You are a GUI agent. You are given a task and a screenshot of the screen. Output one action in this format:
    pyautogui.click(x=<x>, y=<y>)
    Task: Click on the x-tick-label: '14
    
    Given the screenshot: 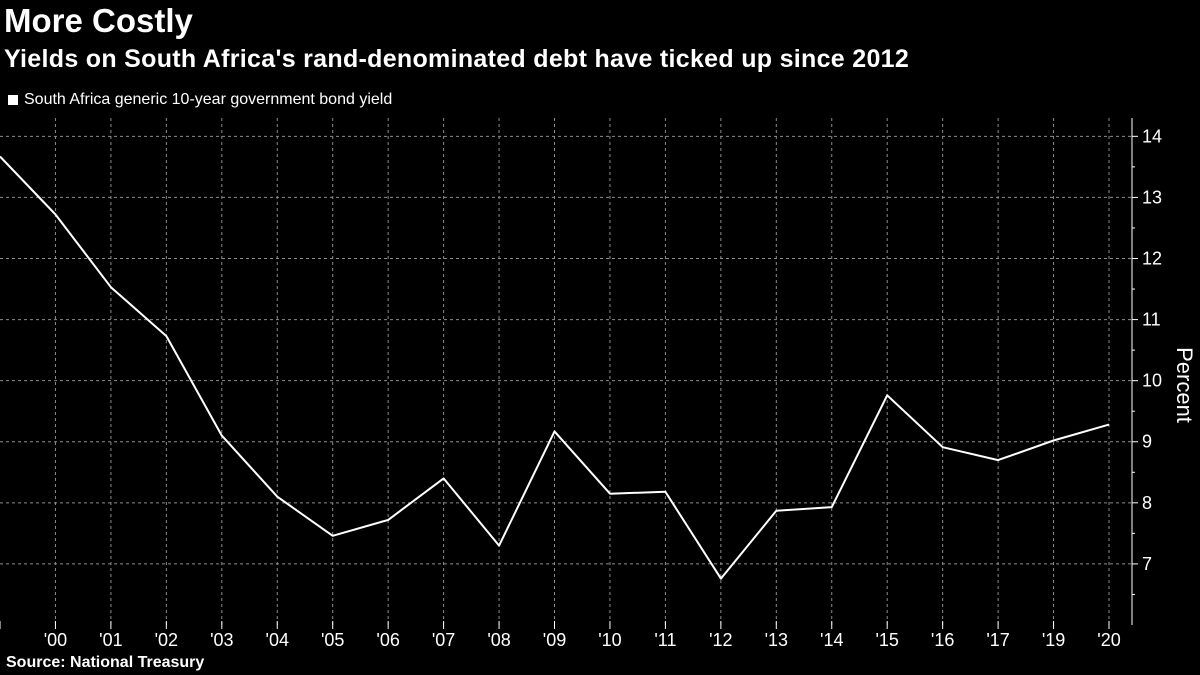 What is the action you would take?
    pyautogui.click(x=831, y=640)
    